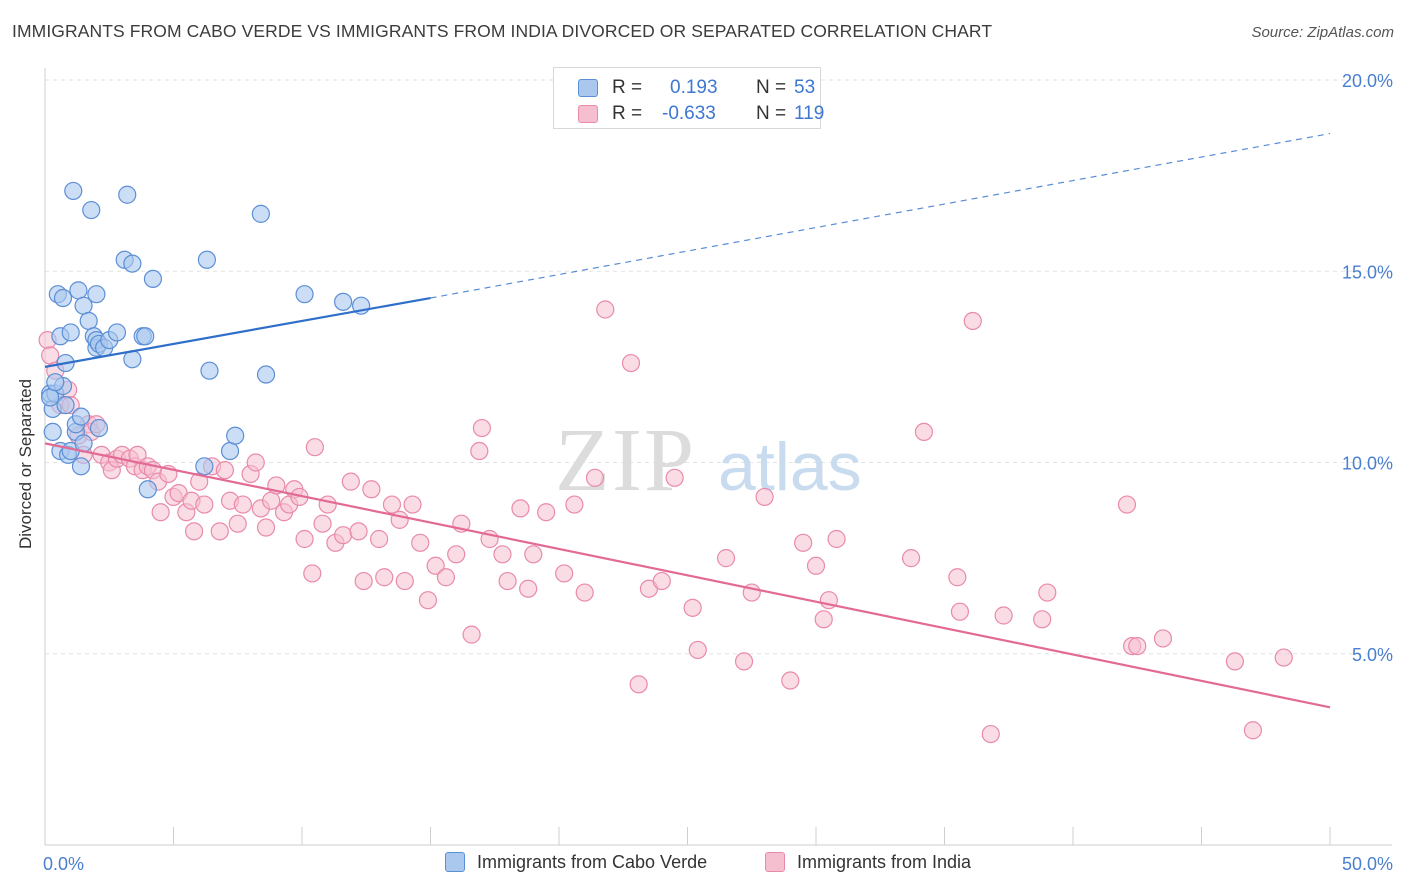  Describe the element at coordinates (1322, 32) in the screenshot. I see `source-label: Source: ZipAtlas.com` at that location.